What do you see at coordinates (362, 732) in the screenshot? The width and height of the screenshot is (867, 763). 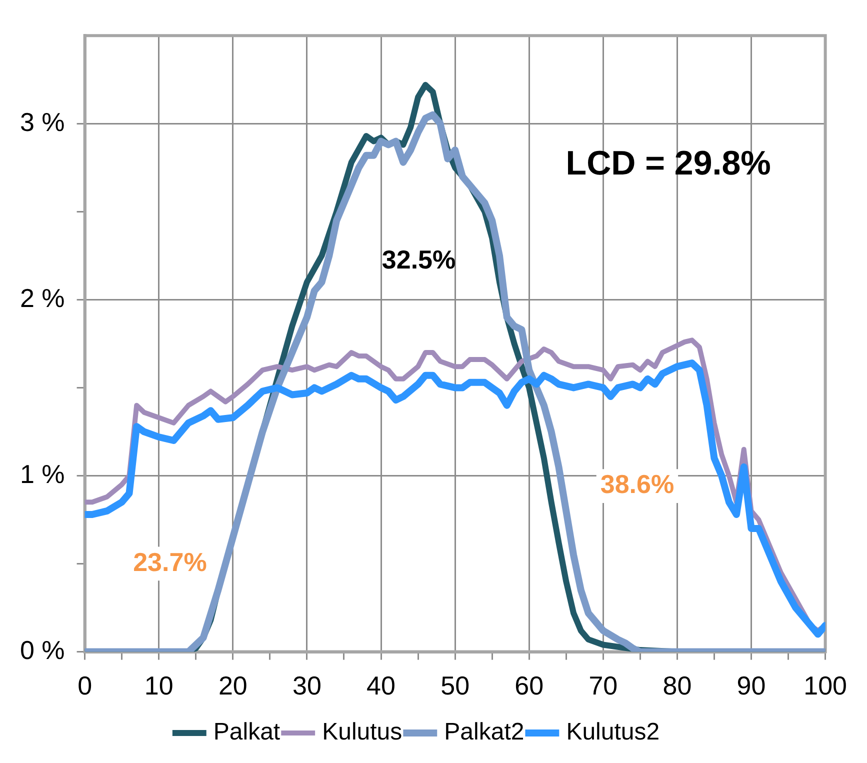 I see `legend-label: Kulutus` at bounding box center [362, 732].